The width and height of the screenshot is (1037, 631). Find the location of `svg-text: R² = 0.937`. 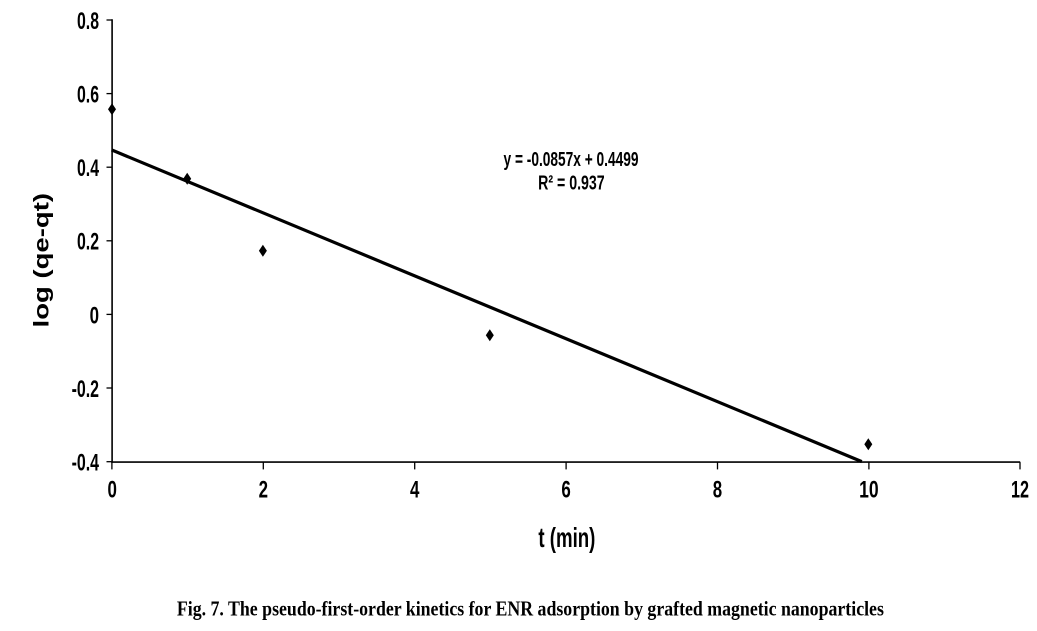

svg-text: R² = 0.937 is located at coordinates (571, 183).